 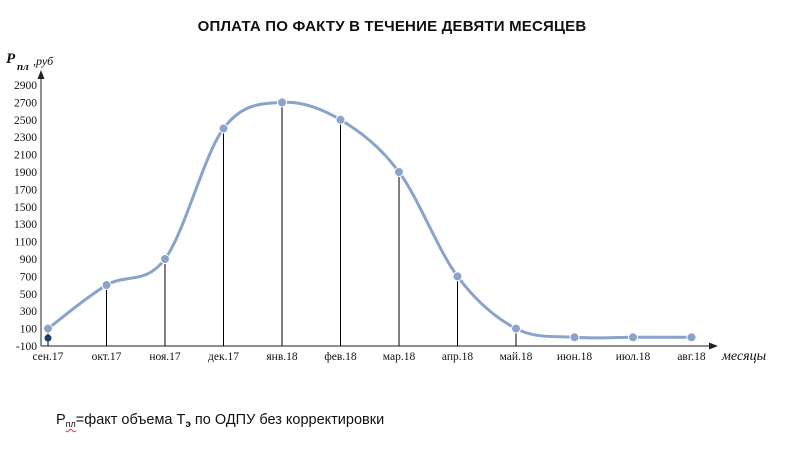 I want to click on y-axis-label: P пл ,руб, so click(x=30, y=62).